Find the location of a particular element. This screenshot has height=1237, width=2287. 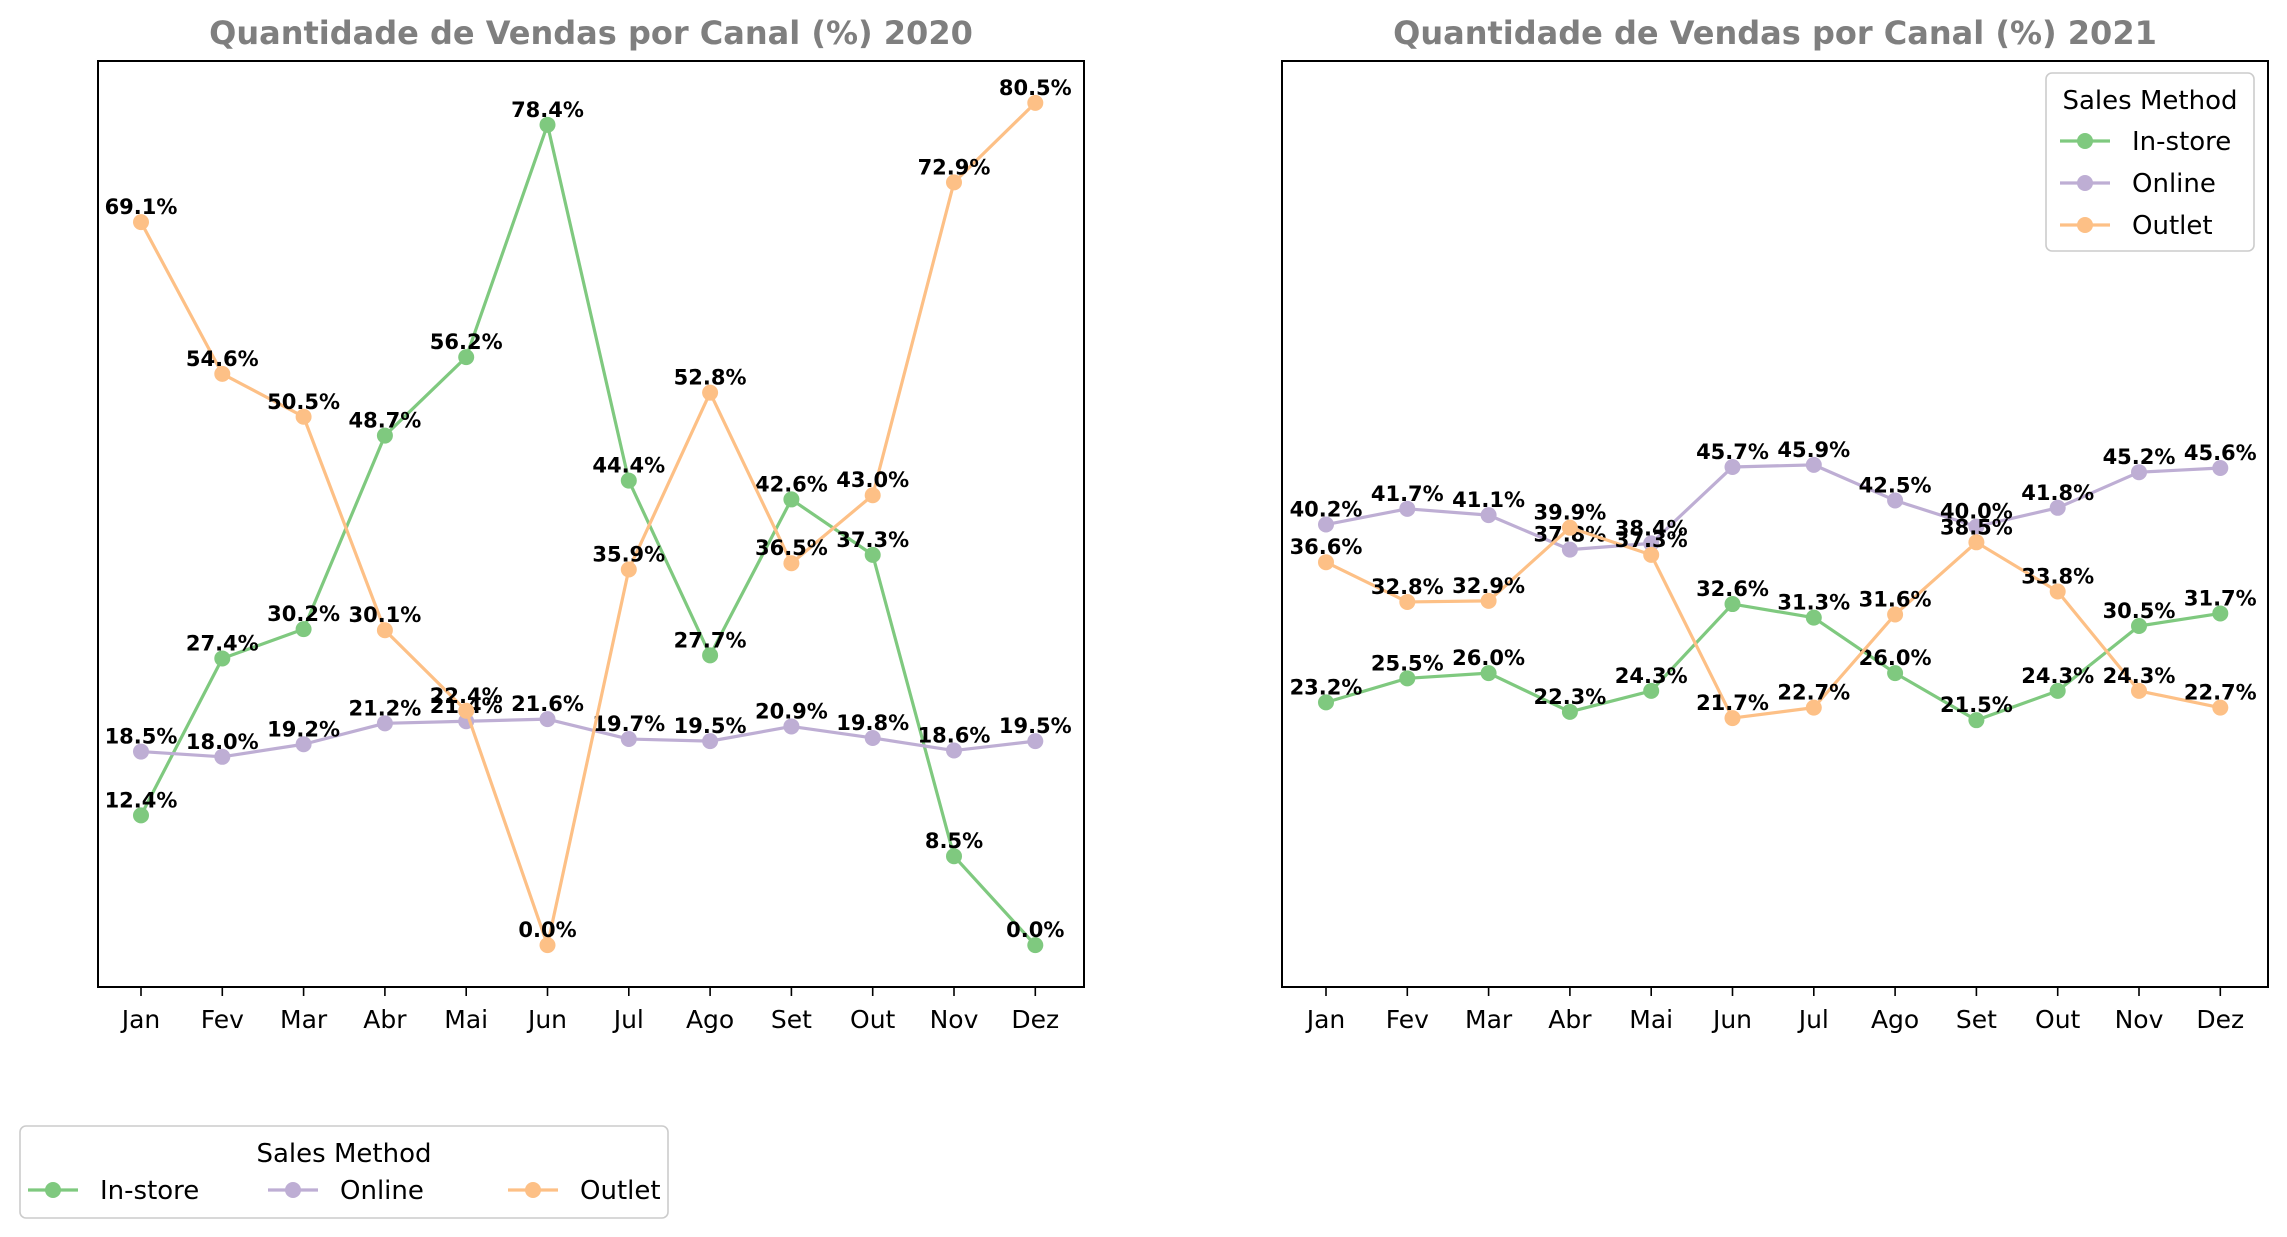

legend-entry-outlet: Outlet is located at coordinates (2136, 226).